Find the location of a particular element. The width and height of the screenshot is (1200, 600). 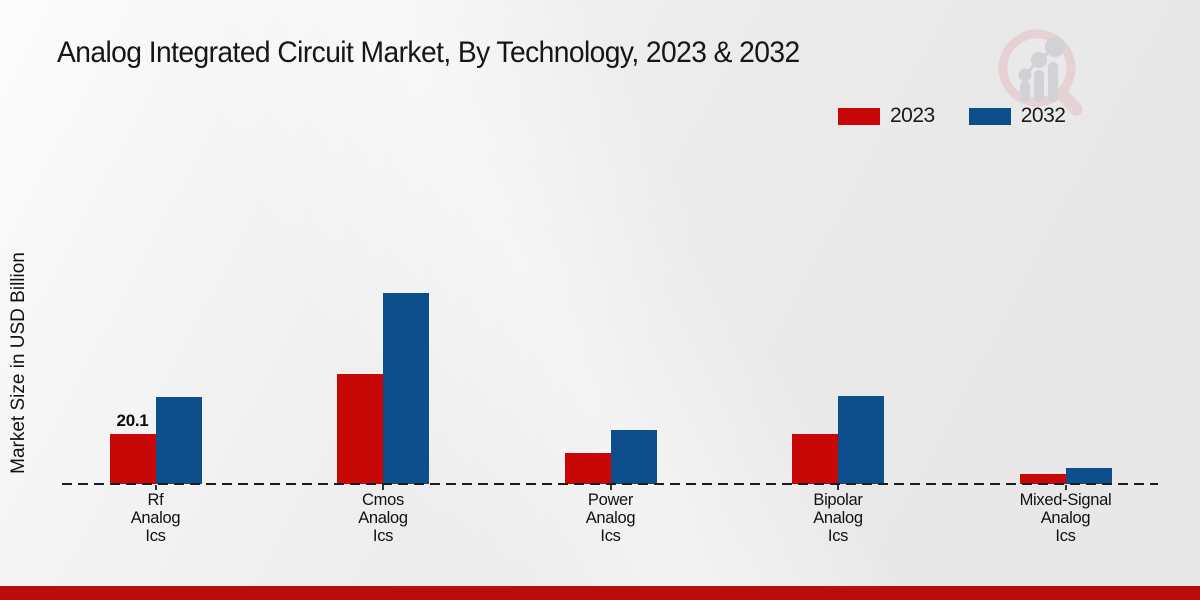

legend: 2023 2032 is located at coordinates (952, 116).